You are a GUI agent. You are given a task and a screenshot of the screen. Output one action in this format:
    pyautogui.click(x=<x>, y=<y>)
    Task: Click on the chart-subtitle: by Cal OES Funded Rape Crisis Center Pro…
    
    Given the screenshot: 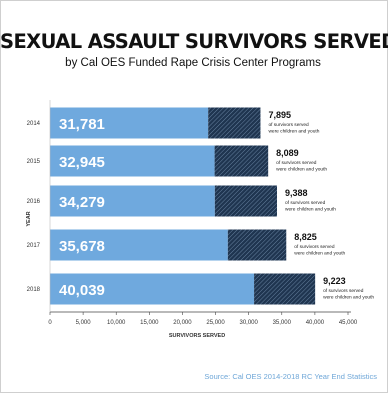 What is the action you would take?
    pyautogui.click(x=193, y=63)
    